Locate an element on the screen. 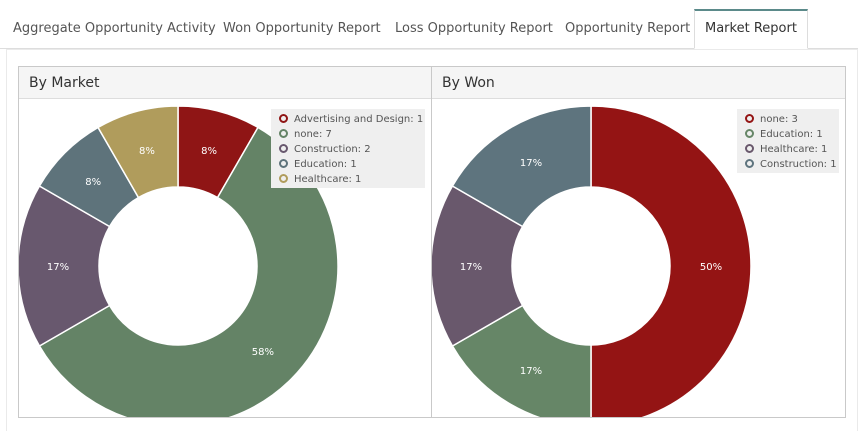  legend-item: none: 3 is located at coordinates (790, 119).